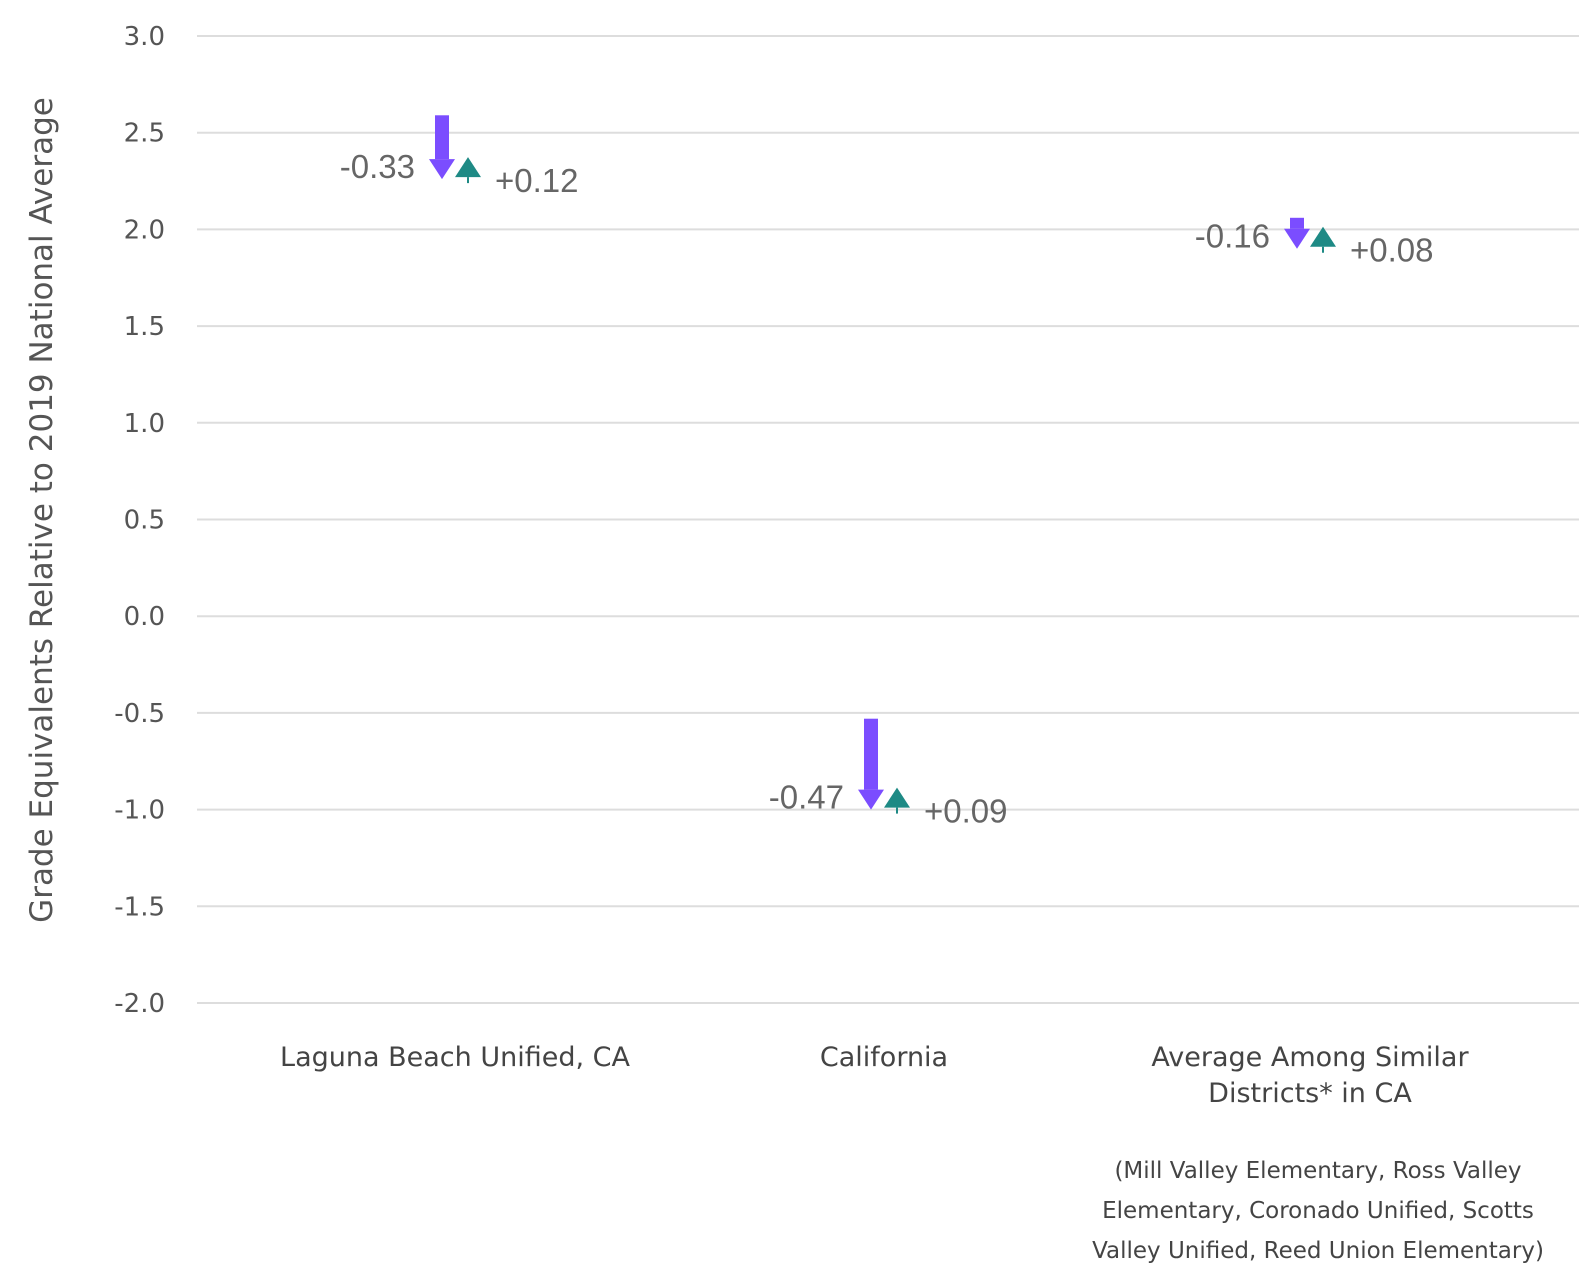 This screenshot has width=1579, height=1272. I want to click on y-tick-label: -2.0, so click(139, 1004).